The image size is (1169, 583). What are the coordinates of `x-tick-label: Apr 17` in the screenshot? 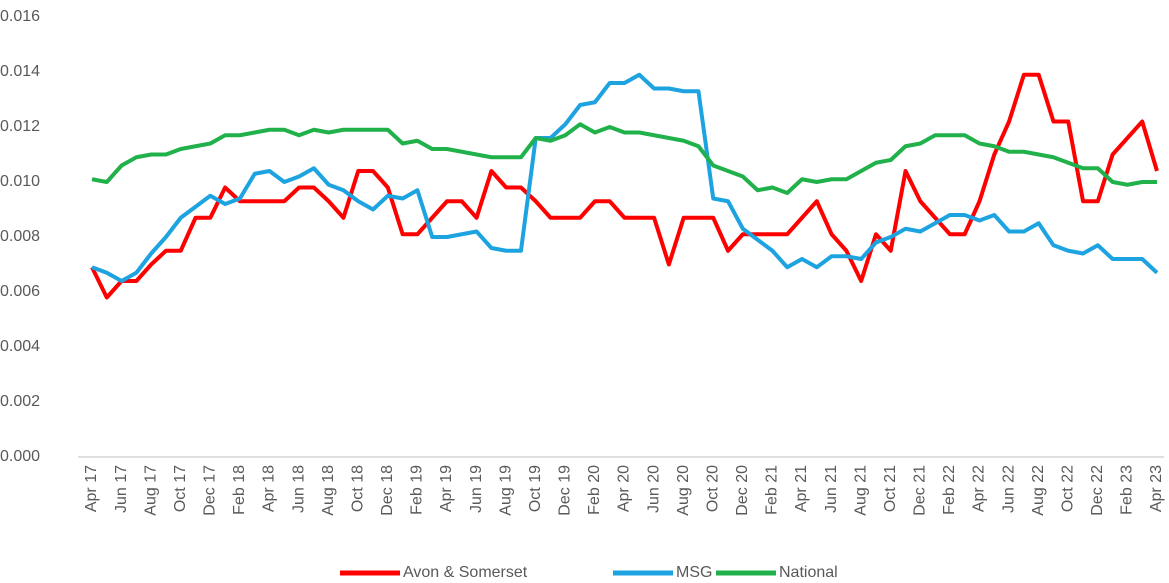 It's located at (91, 488).